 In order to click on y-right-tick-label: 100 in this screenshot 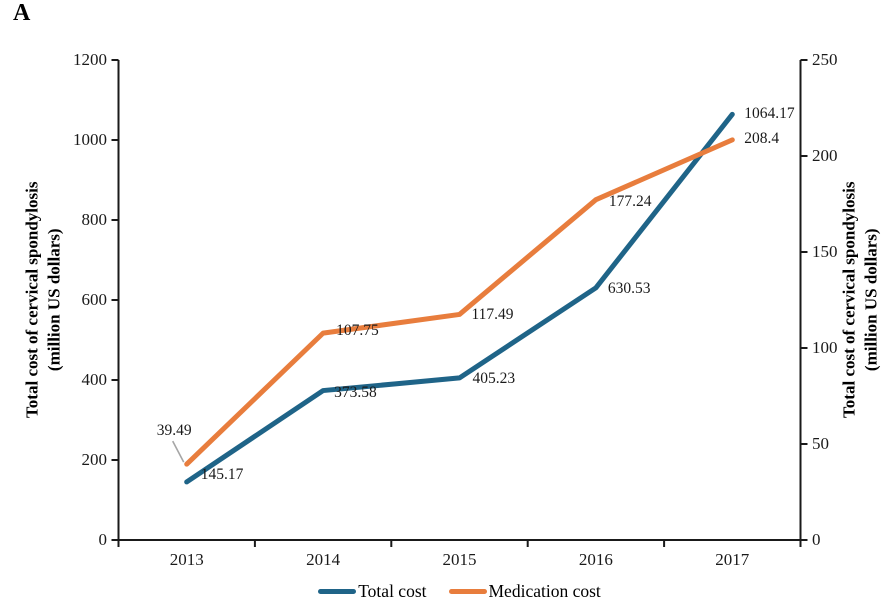, I will do `click(825, 347)`.